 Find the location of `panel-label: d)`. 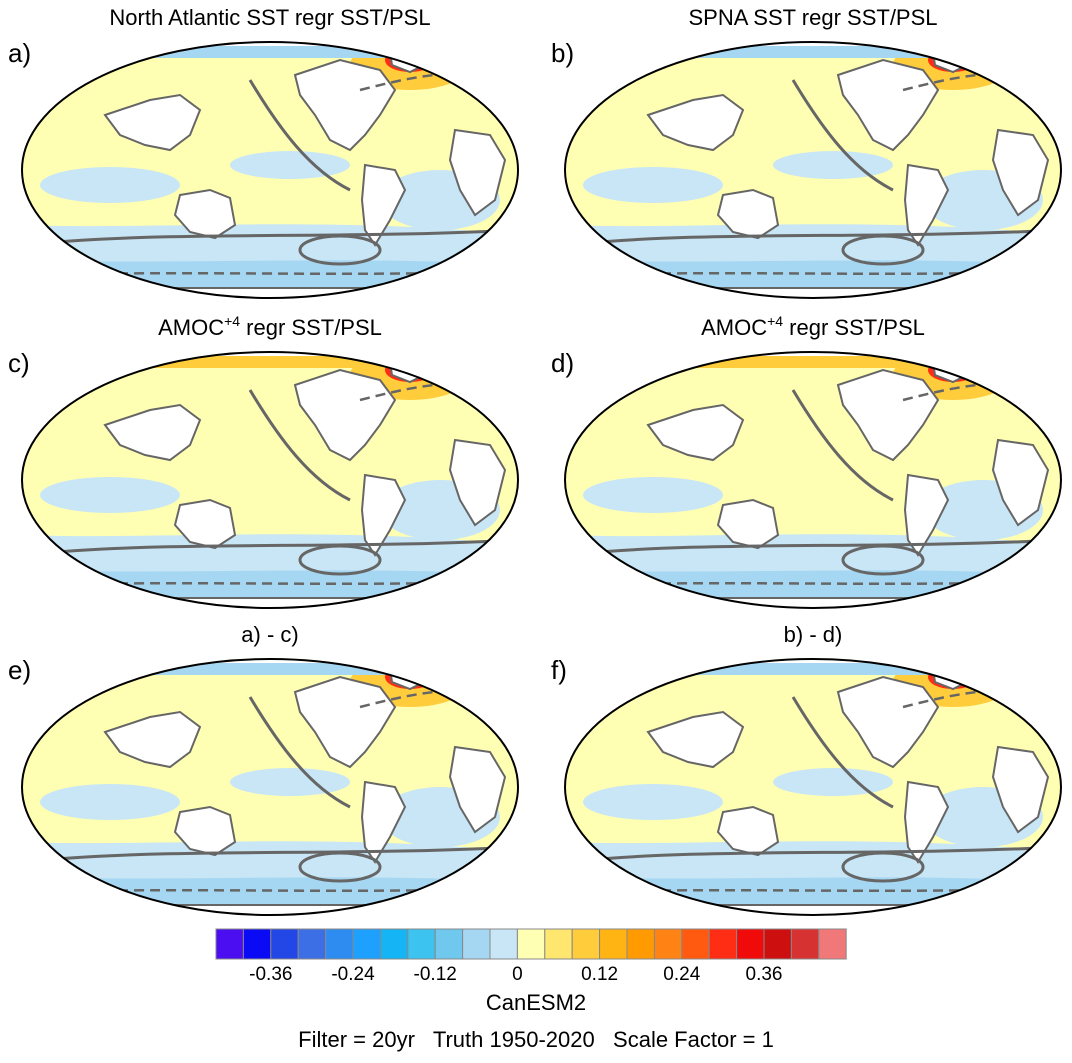

panel-label: d) is located at coordinates (562, 363).